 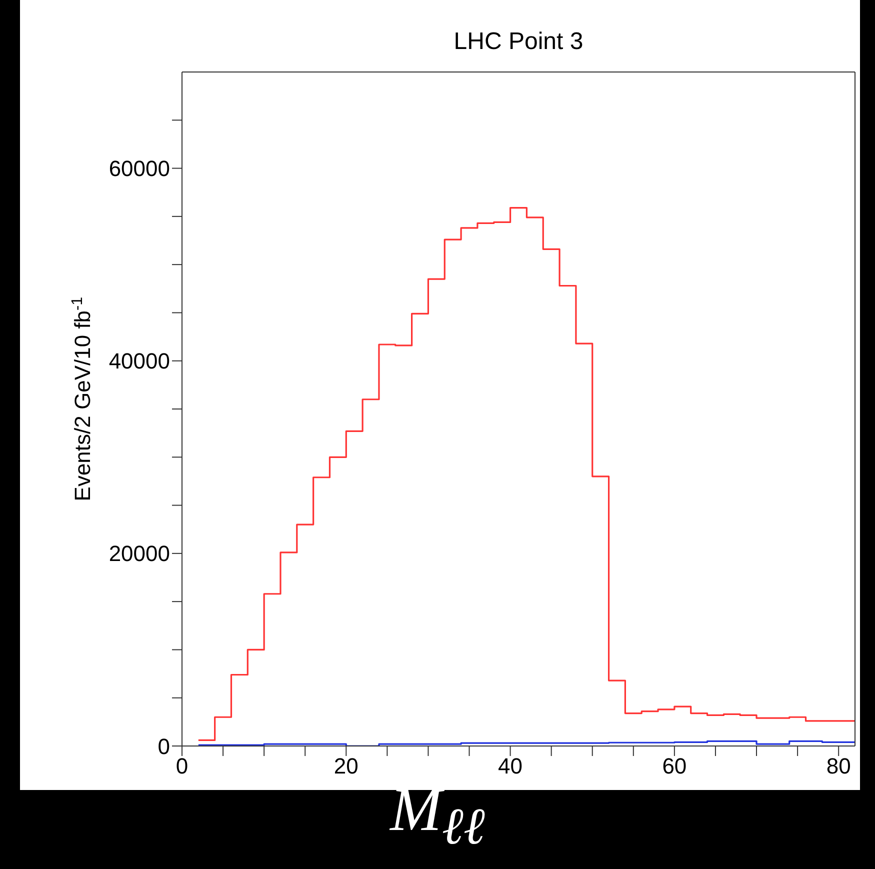 What do you see at coordinates (139, 361) in the screenshot?
I see `y-tick-label: 40000` at bounding box center [139, 361].